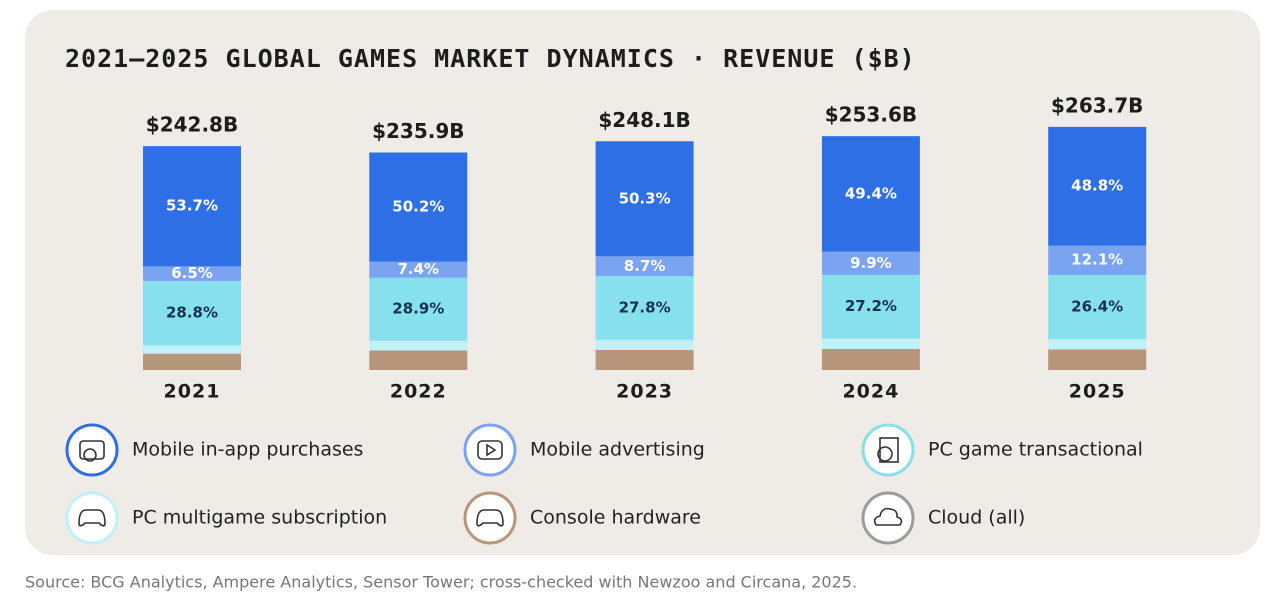 The width and height of the screenshot is (1280, 610). I want to click on segment-label: 49.4%, so click(871, 193).